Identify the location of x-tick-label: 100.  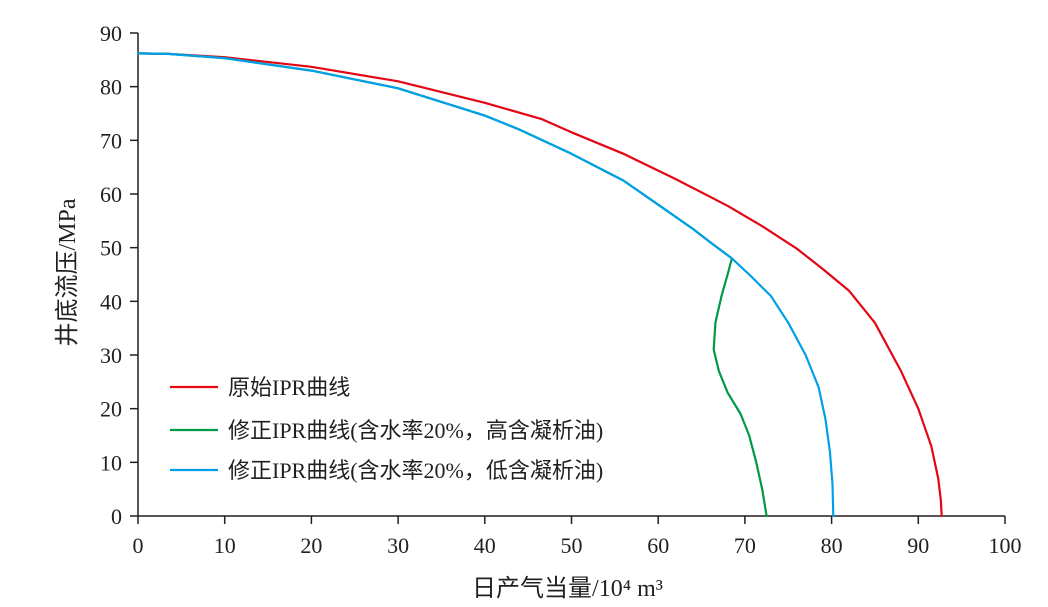
(1005, 545).